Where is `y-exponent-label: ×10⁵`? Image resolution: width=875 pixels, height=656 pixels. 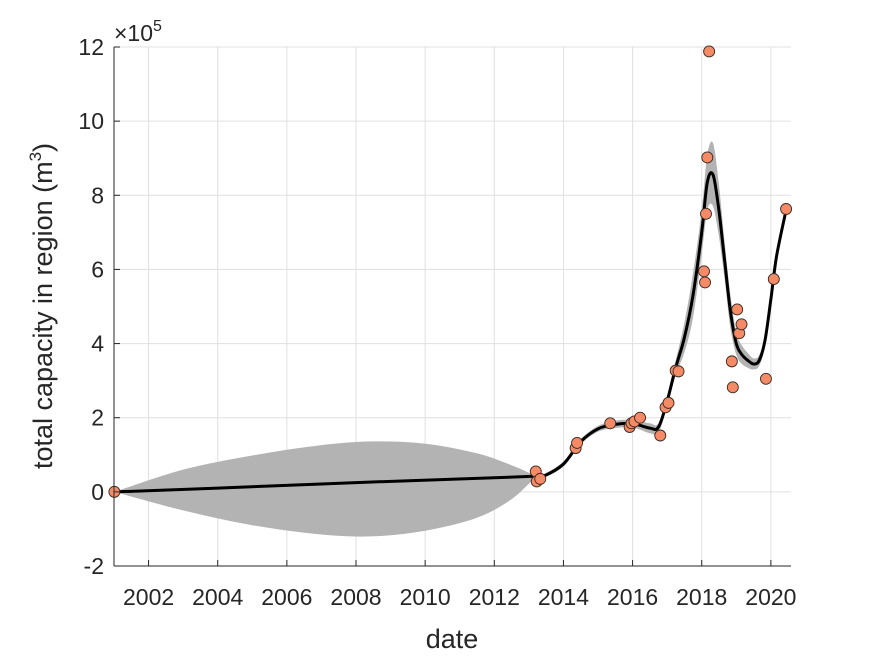
y-exponent-label: ×10⁵ is located at coordinates (138, 32).